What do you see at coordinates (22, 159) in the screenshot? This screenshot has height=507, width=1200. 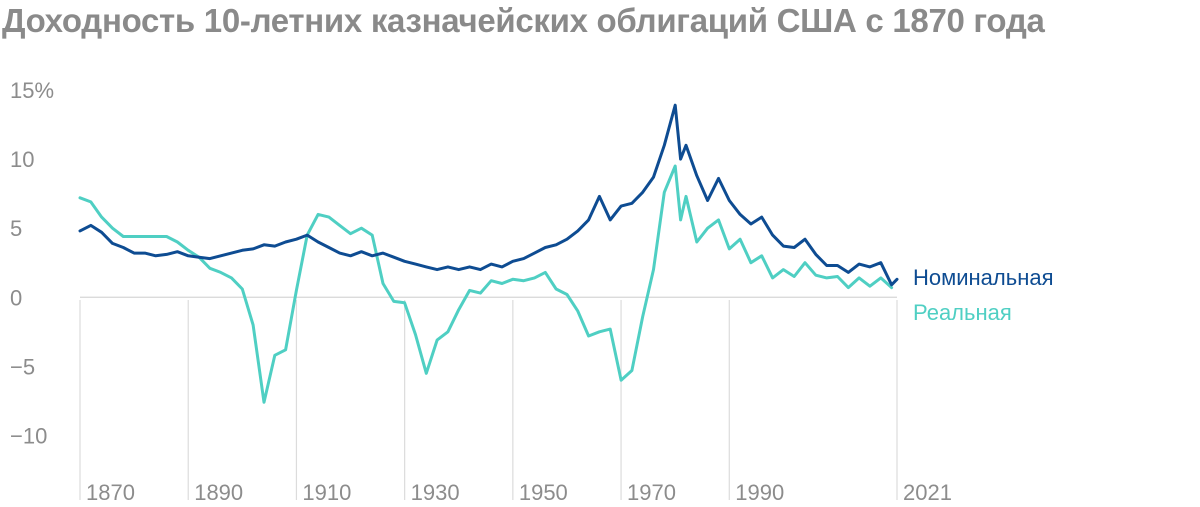 I see `y-tick-label: 10` at bounding box center [22, 159].